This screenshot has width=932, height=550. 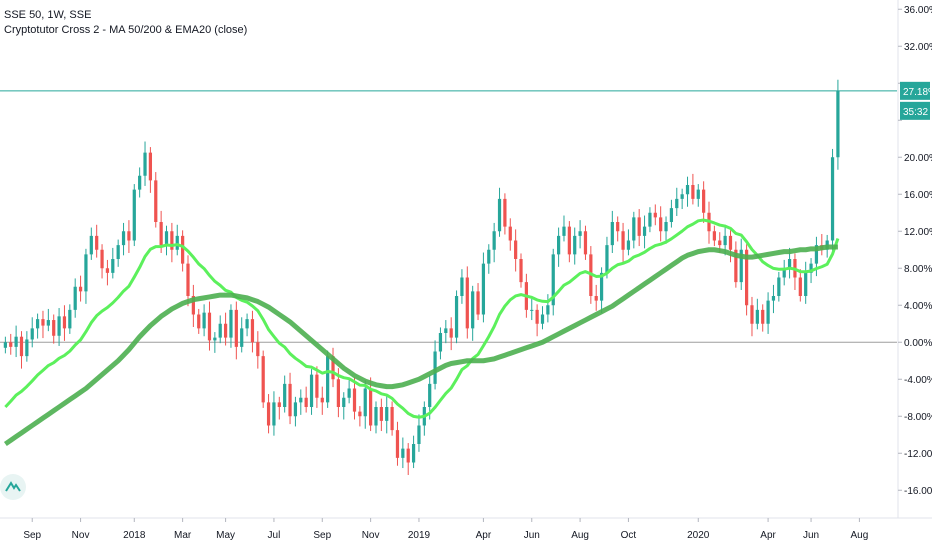 I want to click on price-label: 27.18%, so click(x=917, y=92).